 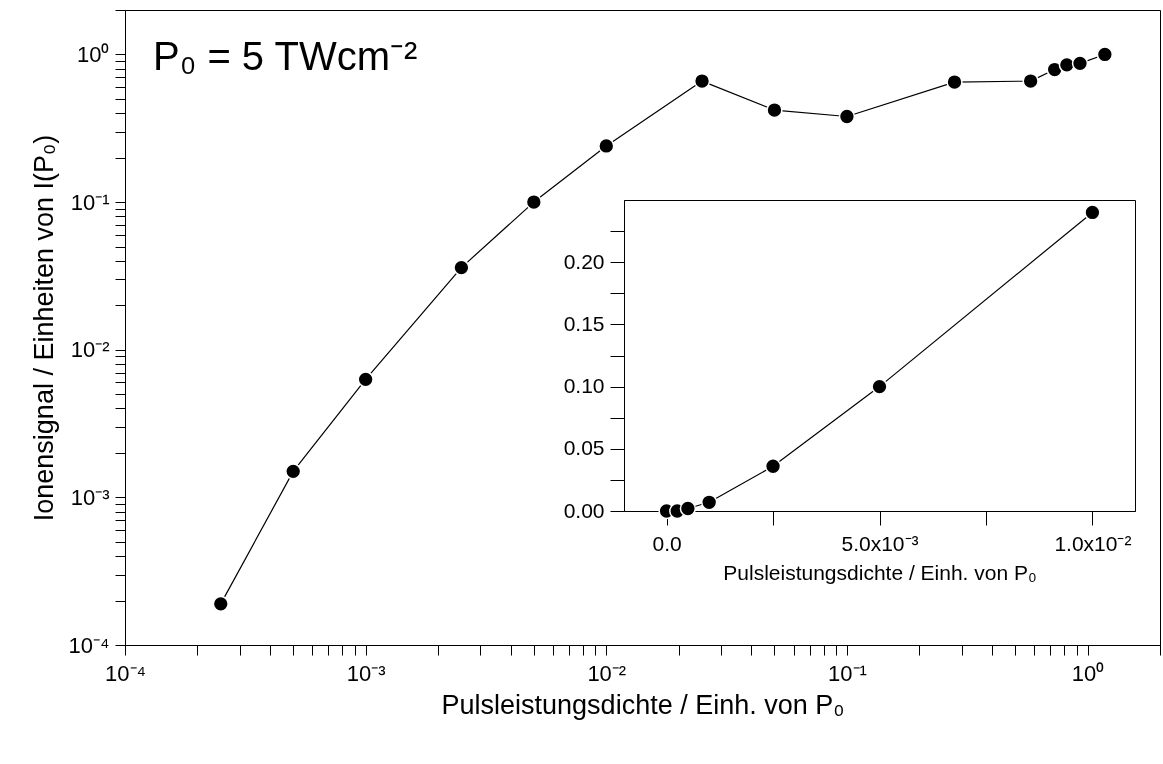 I want to click on annotation: P₀ = 5 TWcm⁻², so click(x=285, y=56).